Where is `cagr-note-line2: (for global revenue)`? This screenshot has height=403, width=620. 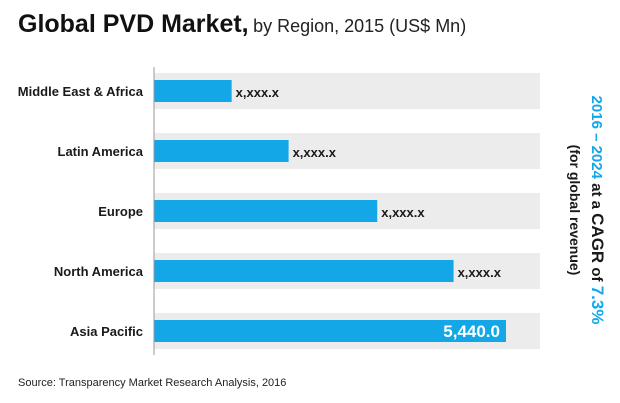 cagr-note-line2: (for global revenue) is located at coordinates (575, 210).